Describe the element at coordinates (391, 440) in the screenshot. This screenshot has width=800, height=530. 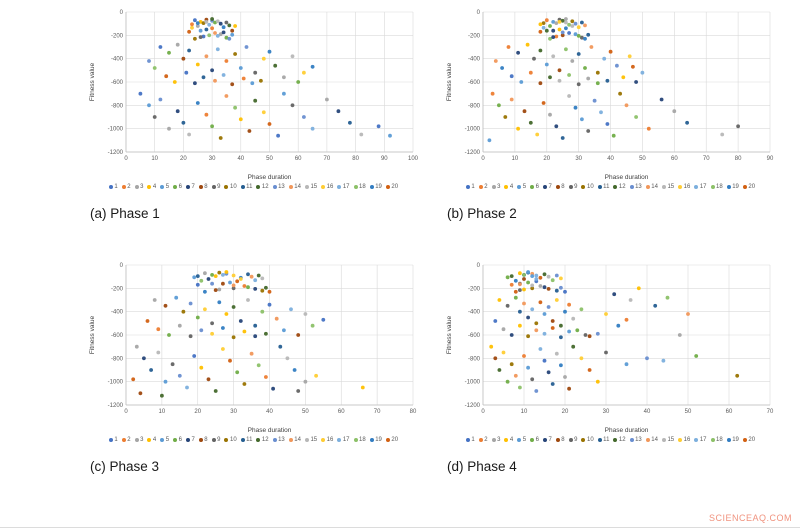
I see `legend-item: 20` at that location.